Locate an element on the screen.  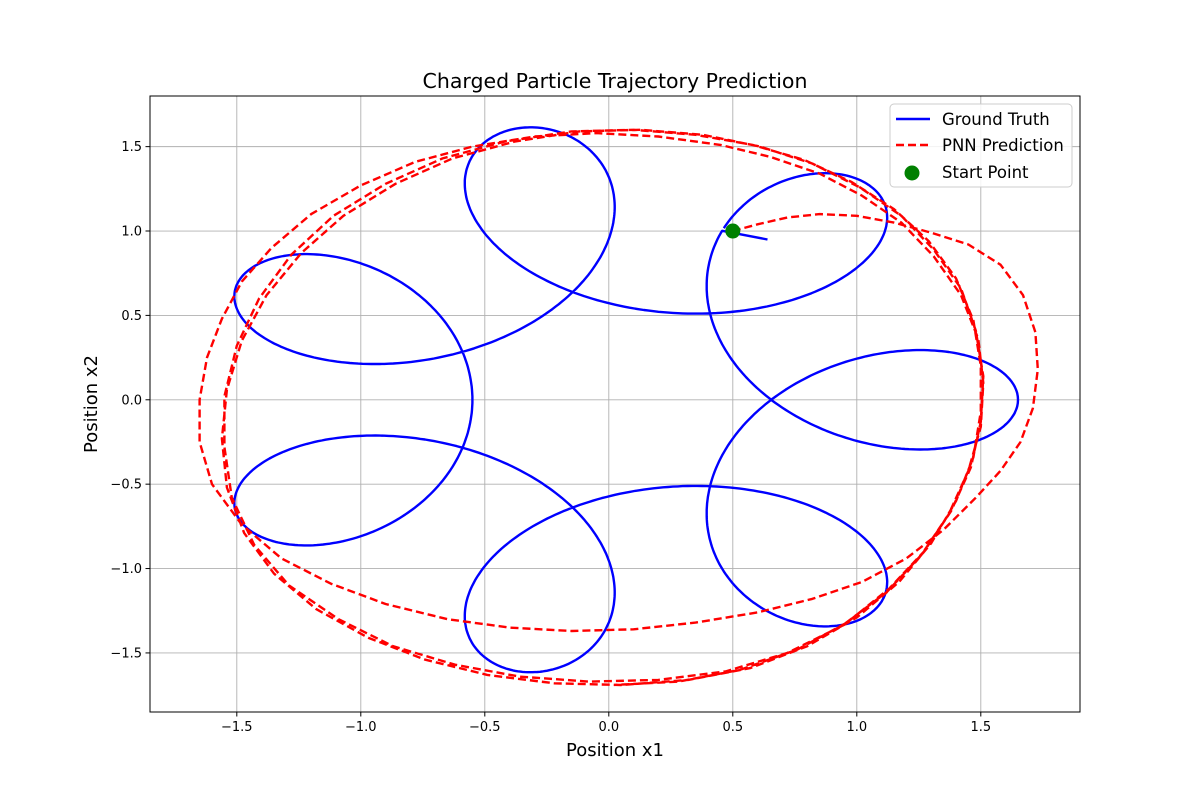
x-tick-label: −1.5 is located at coordinates (237, 727).